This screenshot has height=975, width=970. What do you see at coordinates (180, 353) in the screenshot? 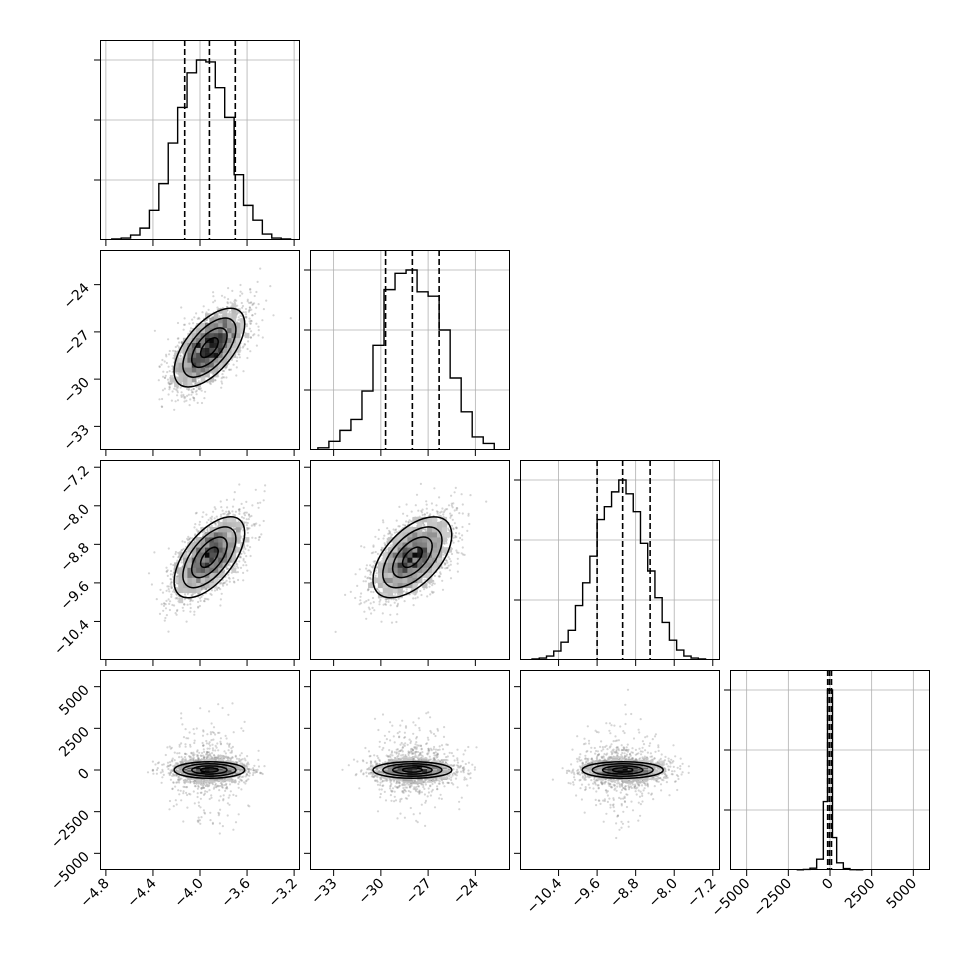
I see `pair-1-0-panel: −33−30−27−24` at bounding box center [180, 353].